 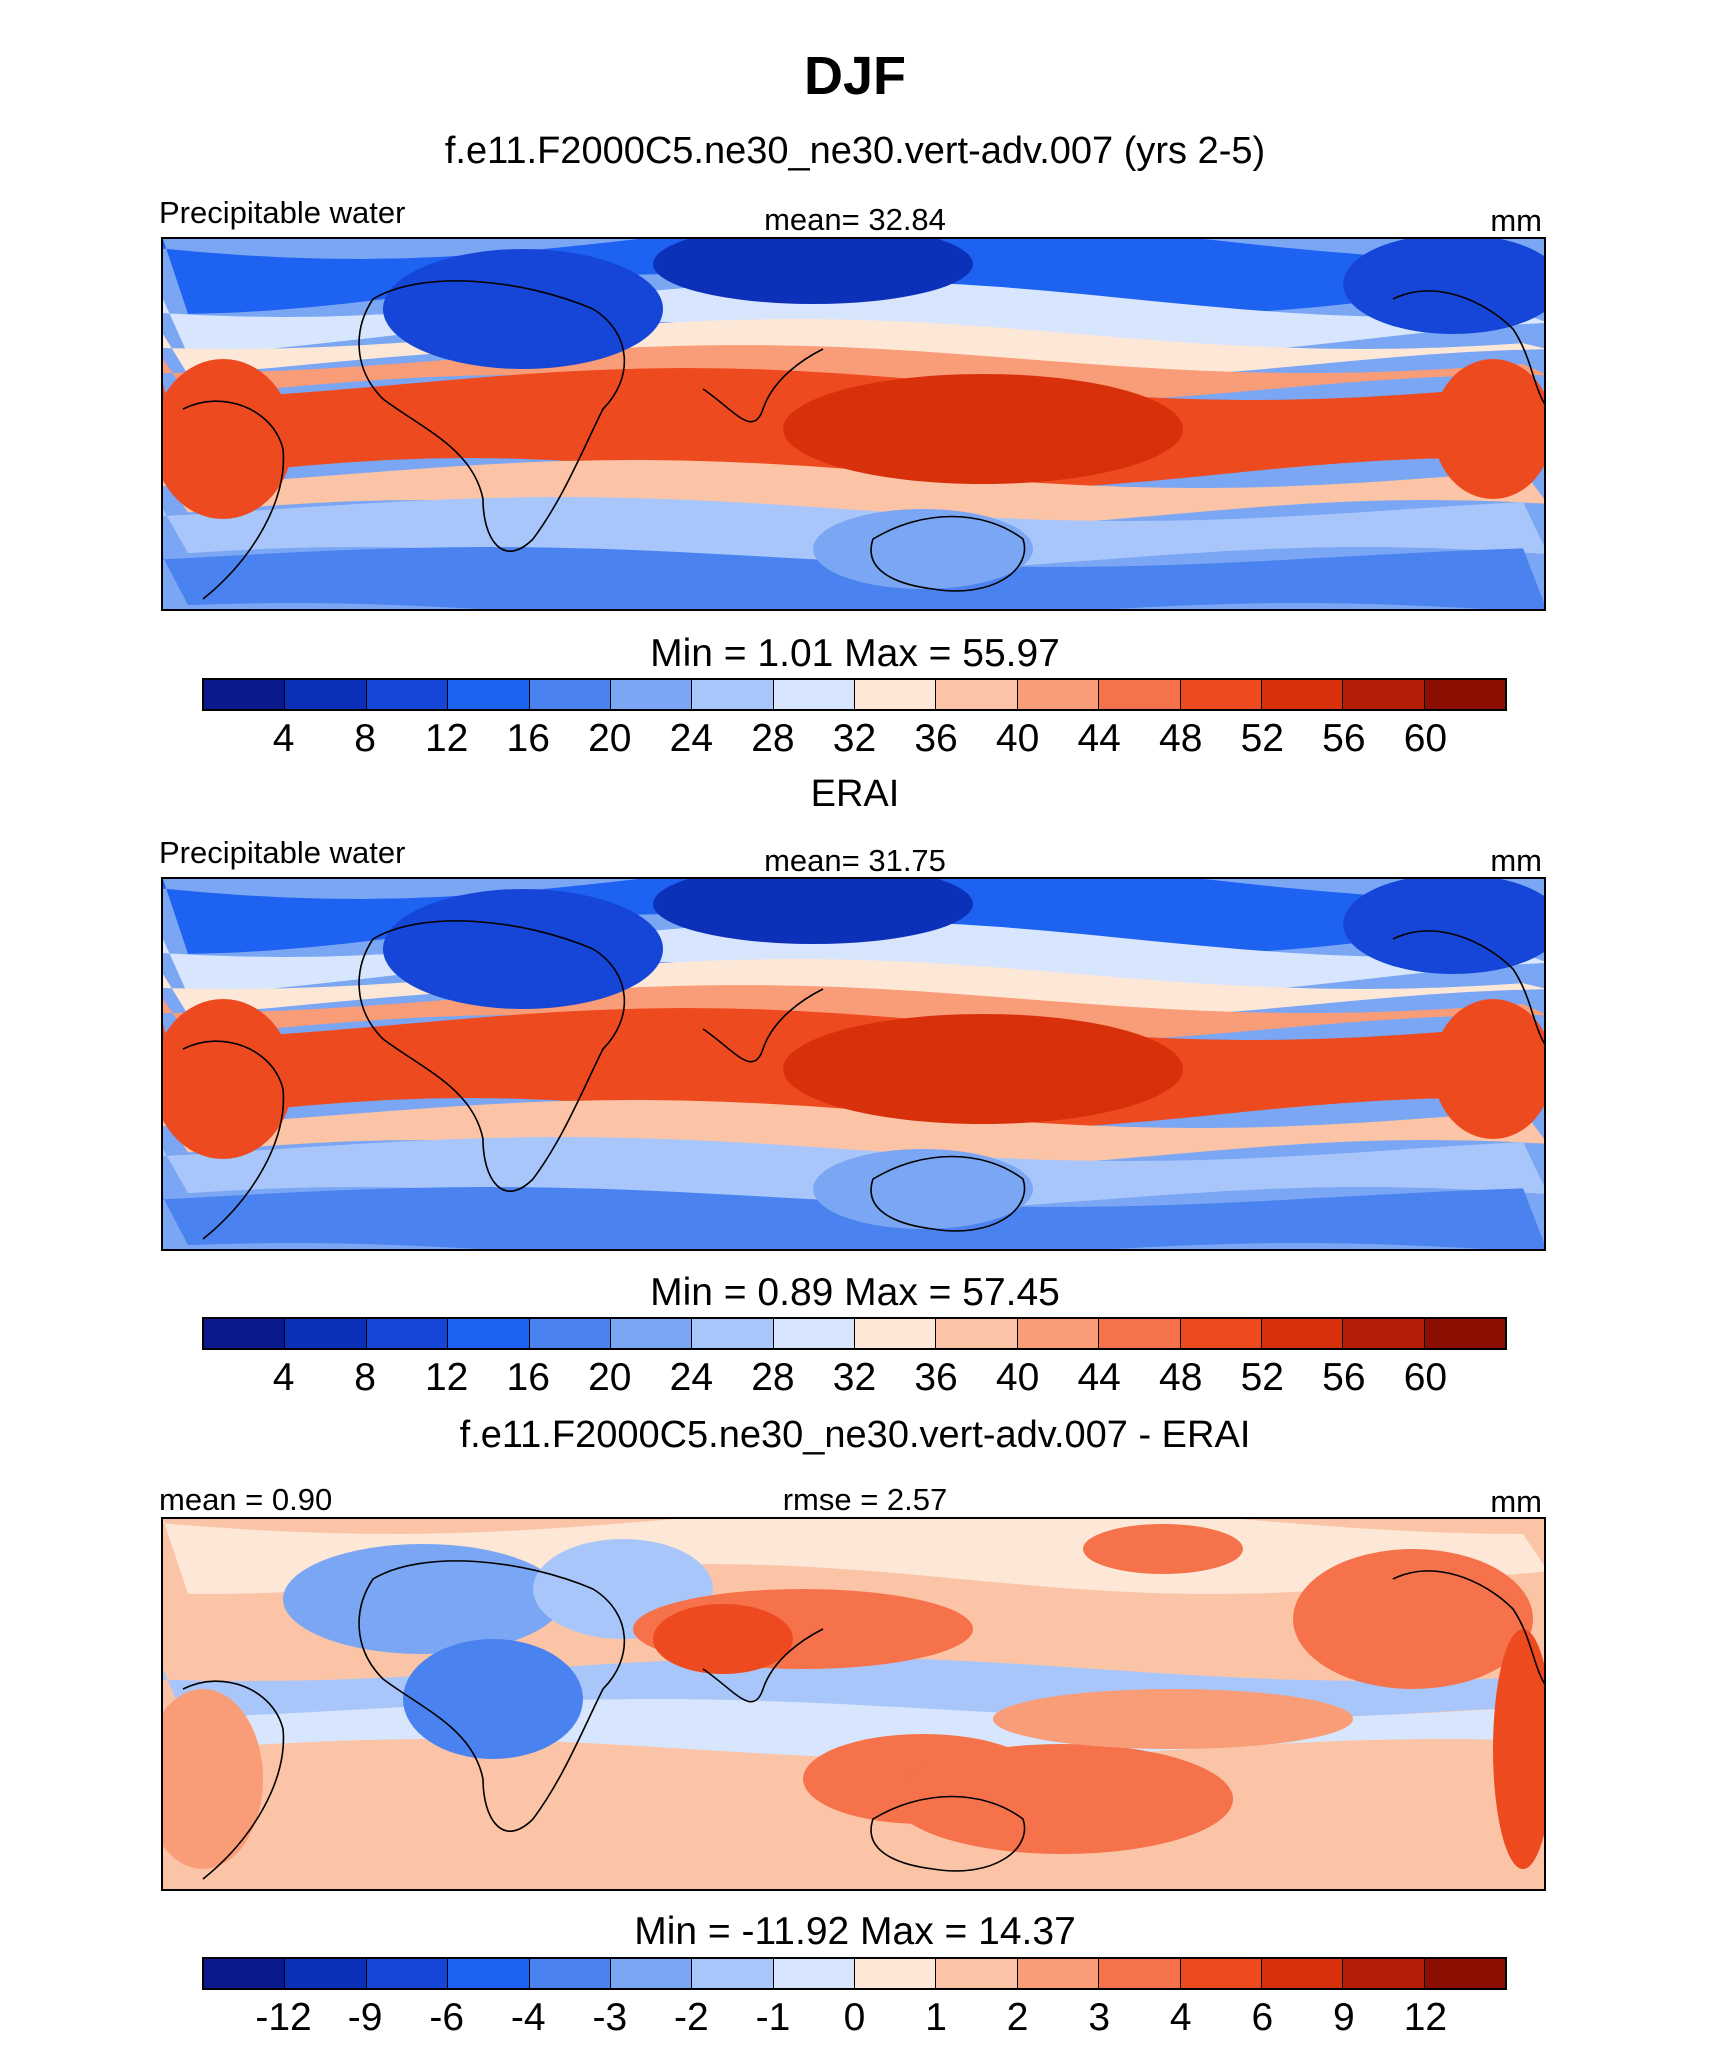 I want to click on colorbar-tick-label: 28, so click(x=773, y=1377).